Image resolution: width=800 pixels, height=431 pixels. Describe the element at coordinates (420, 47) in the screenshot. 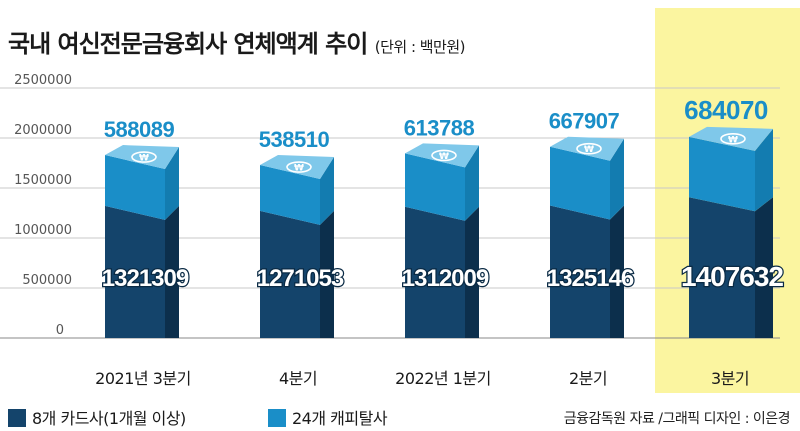

I see `unit-label: (단위 : 백만원)` at that location.